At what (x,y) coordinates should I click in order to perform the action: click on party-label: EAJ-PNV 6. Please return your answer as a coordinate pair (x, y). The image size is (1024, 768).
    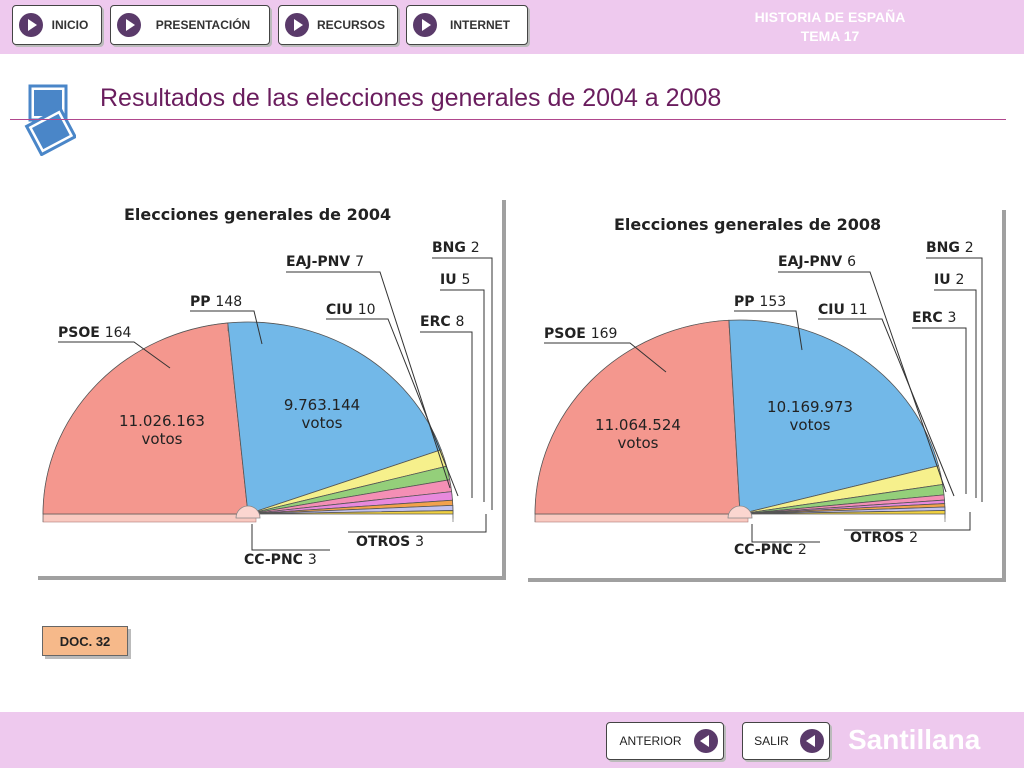
    Looking at the image, I should click on (817, 262).